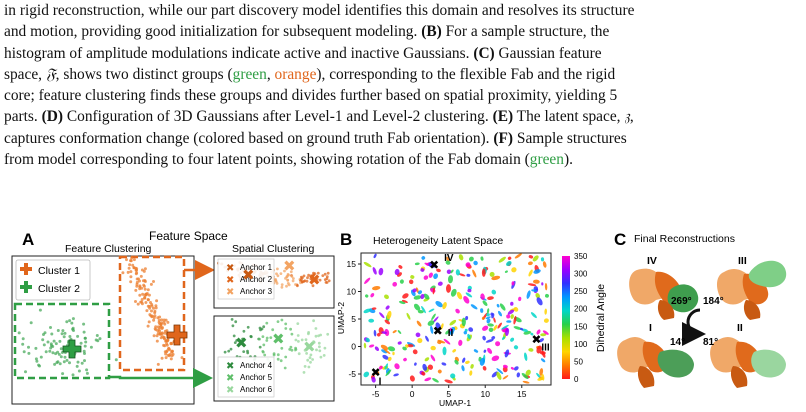  I want to click on panel-label-a: A, so click(28, 239).